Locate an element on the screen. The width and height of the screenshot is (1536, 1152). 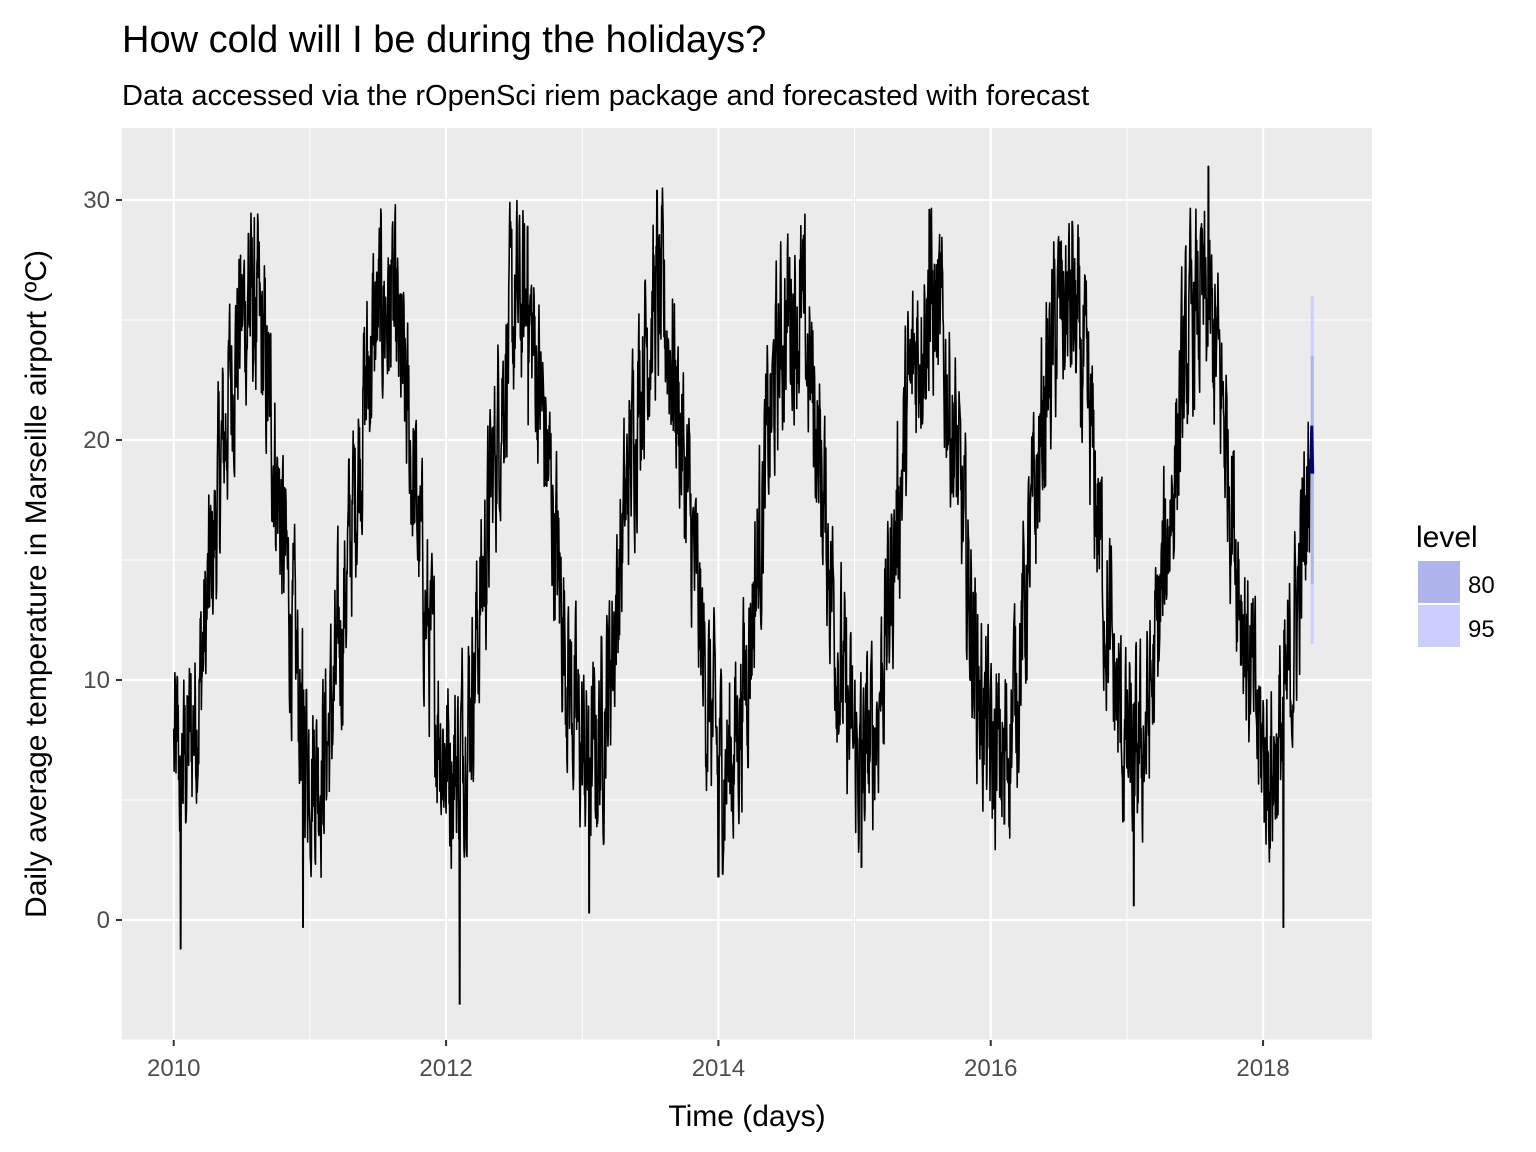
x-tick-label: 2016 is located at coordinates (990, 1068).